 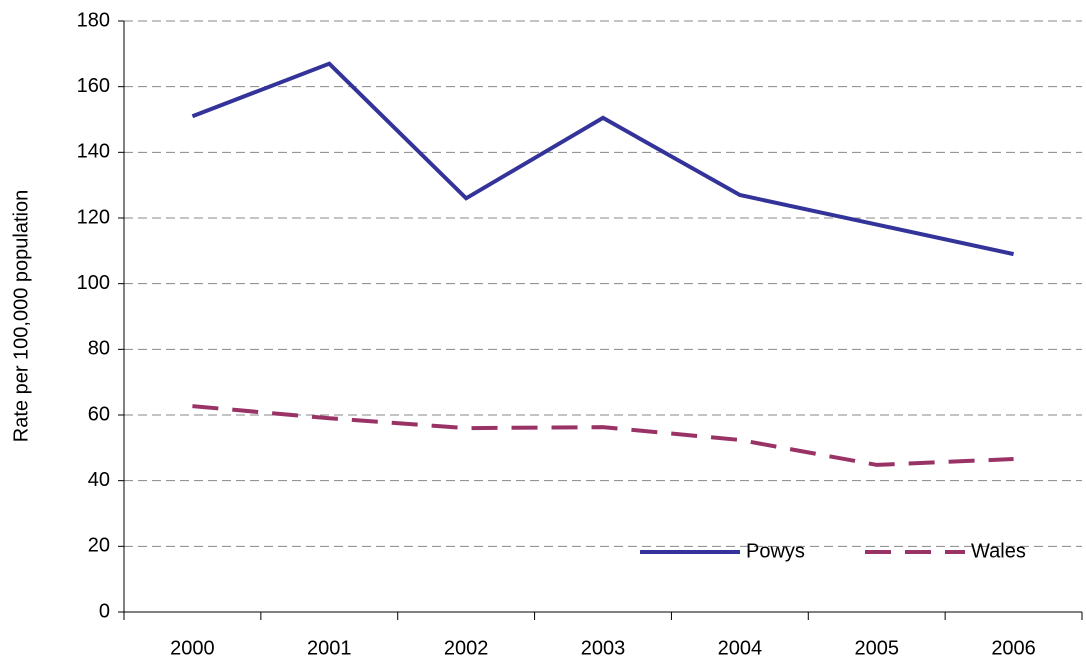 I want to click on x-tick-label: 2000, so click(x=192, y=648).